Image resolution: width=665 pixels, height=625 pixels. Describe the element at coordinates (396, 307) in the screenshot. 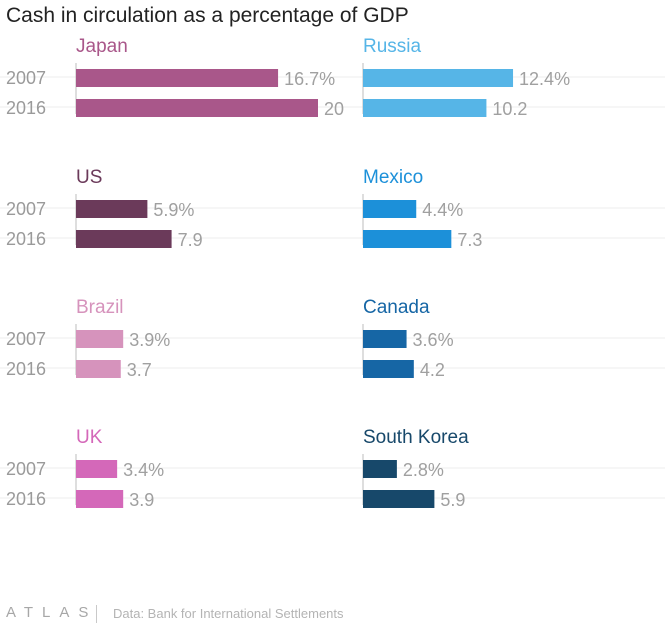

I see `panel-label-canada: Canada` at that location.